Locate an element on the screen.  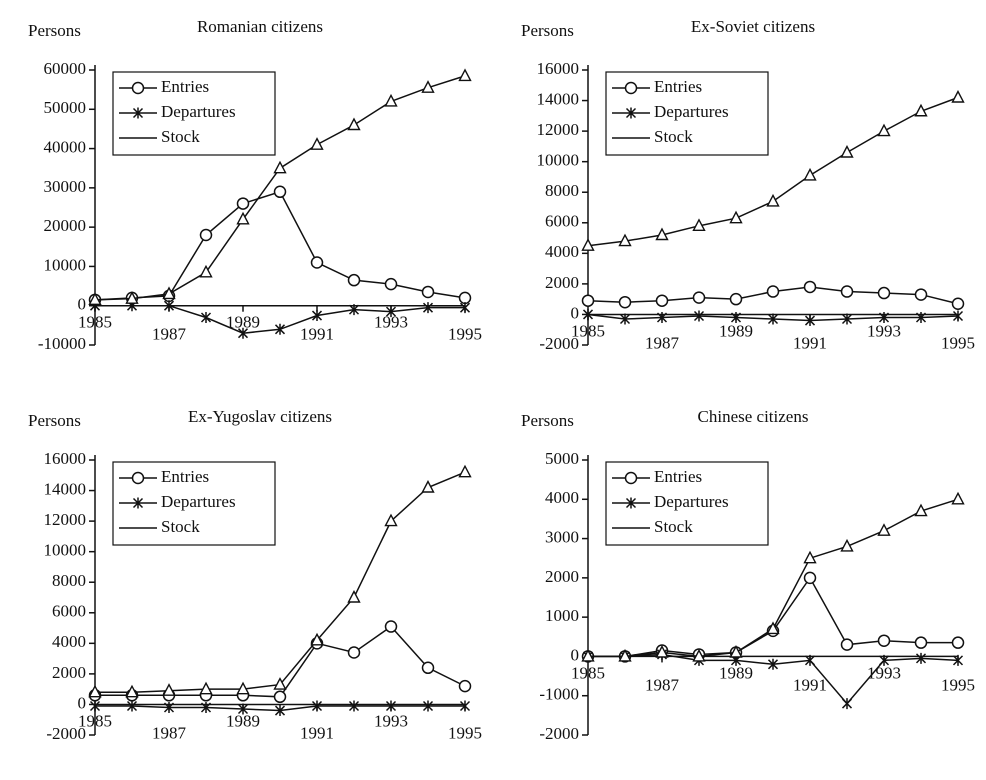
y-tick-label: 1000 is located at coordinates (562, 615).